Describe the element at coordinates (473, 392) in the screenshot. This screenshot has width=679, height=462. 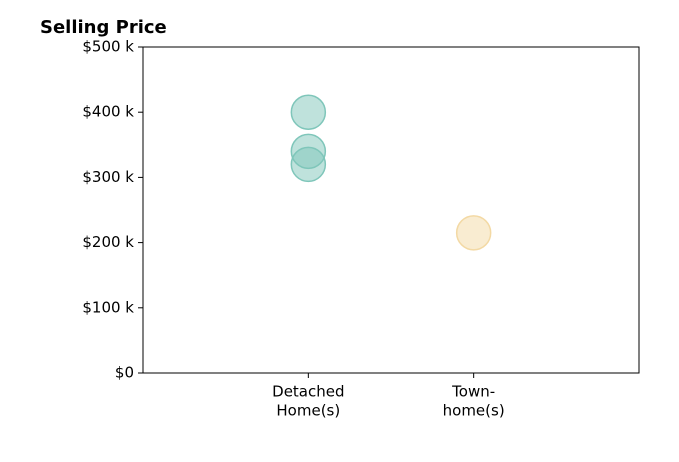
I see `x-tick-label: Town-` at that location.